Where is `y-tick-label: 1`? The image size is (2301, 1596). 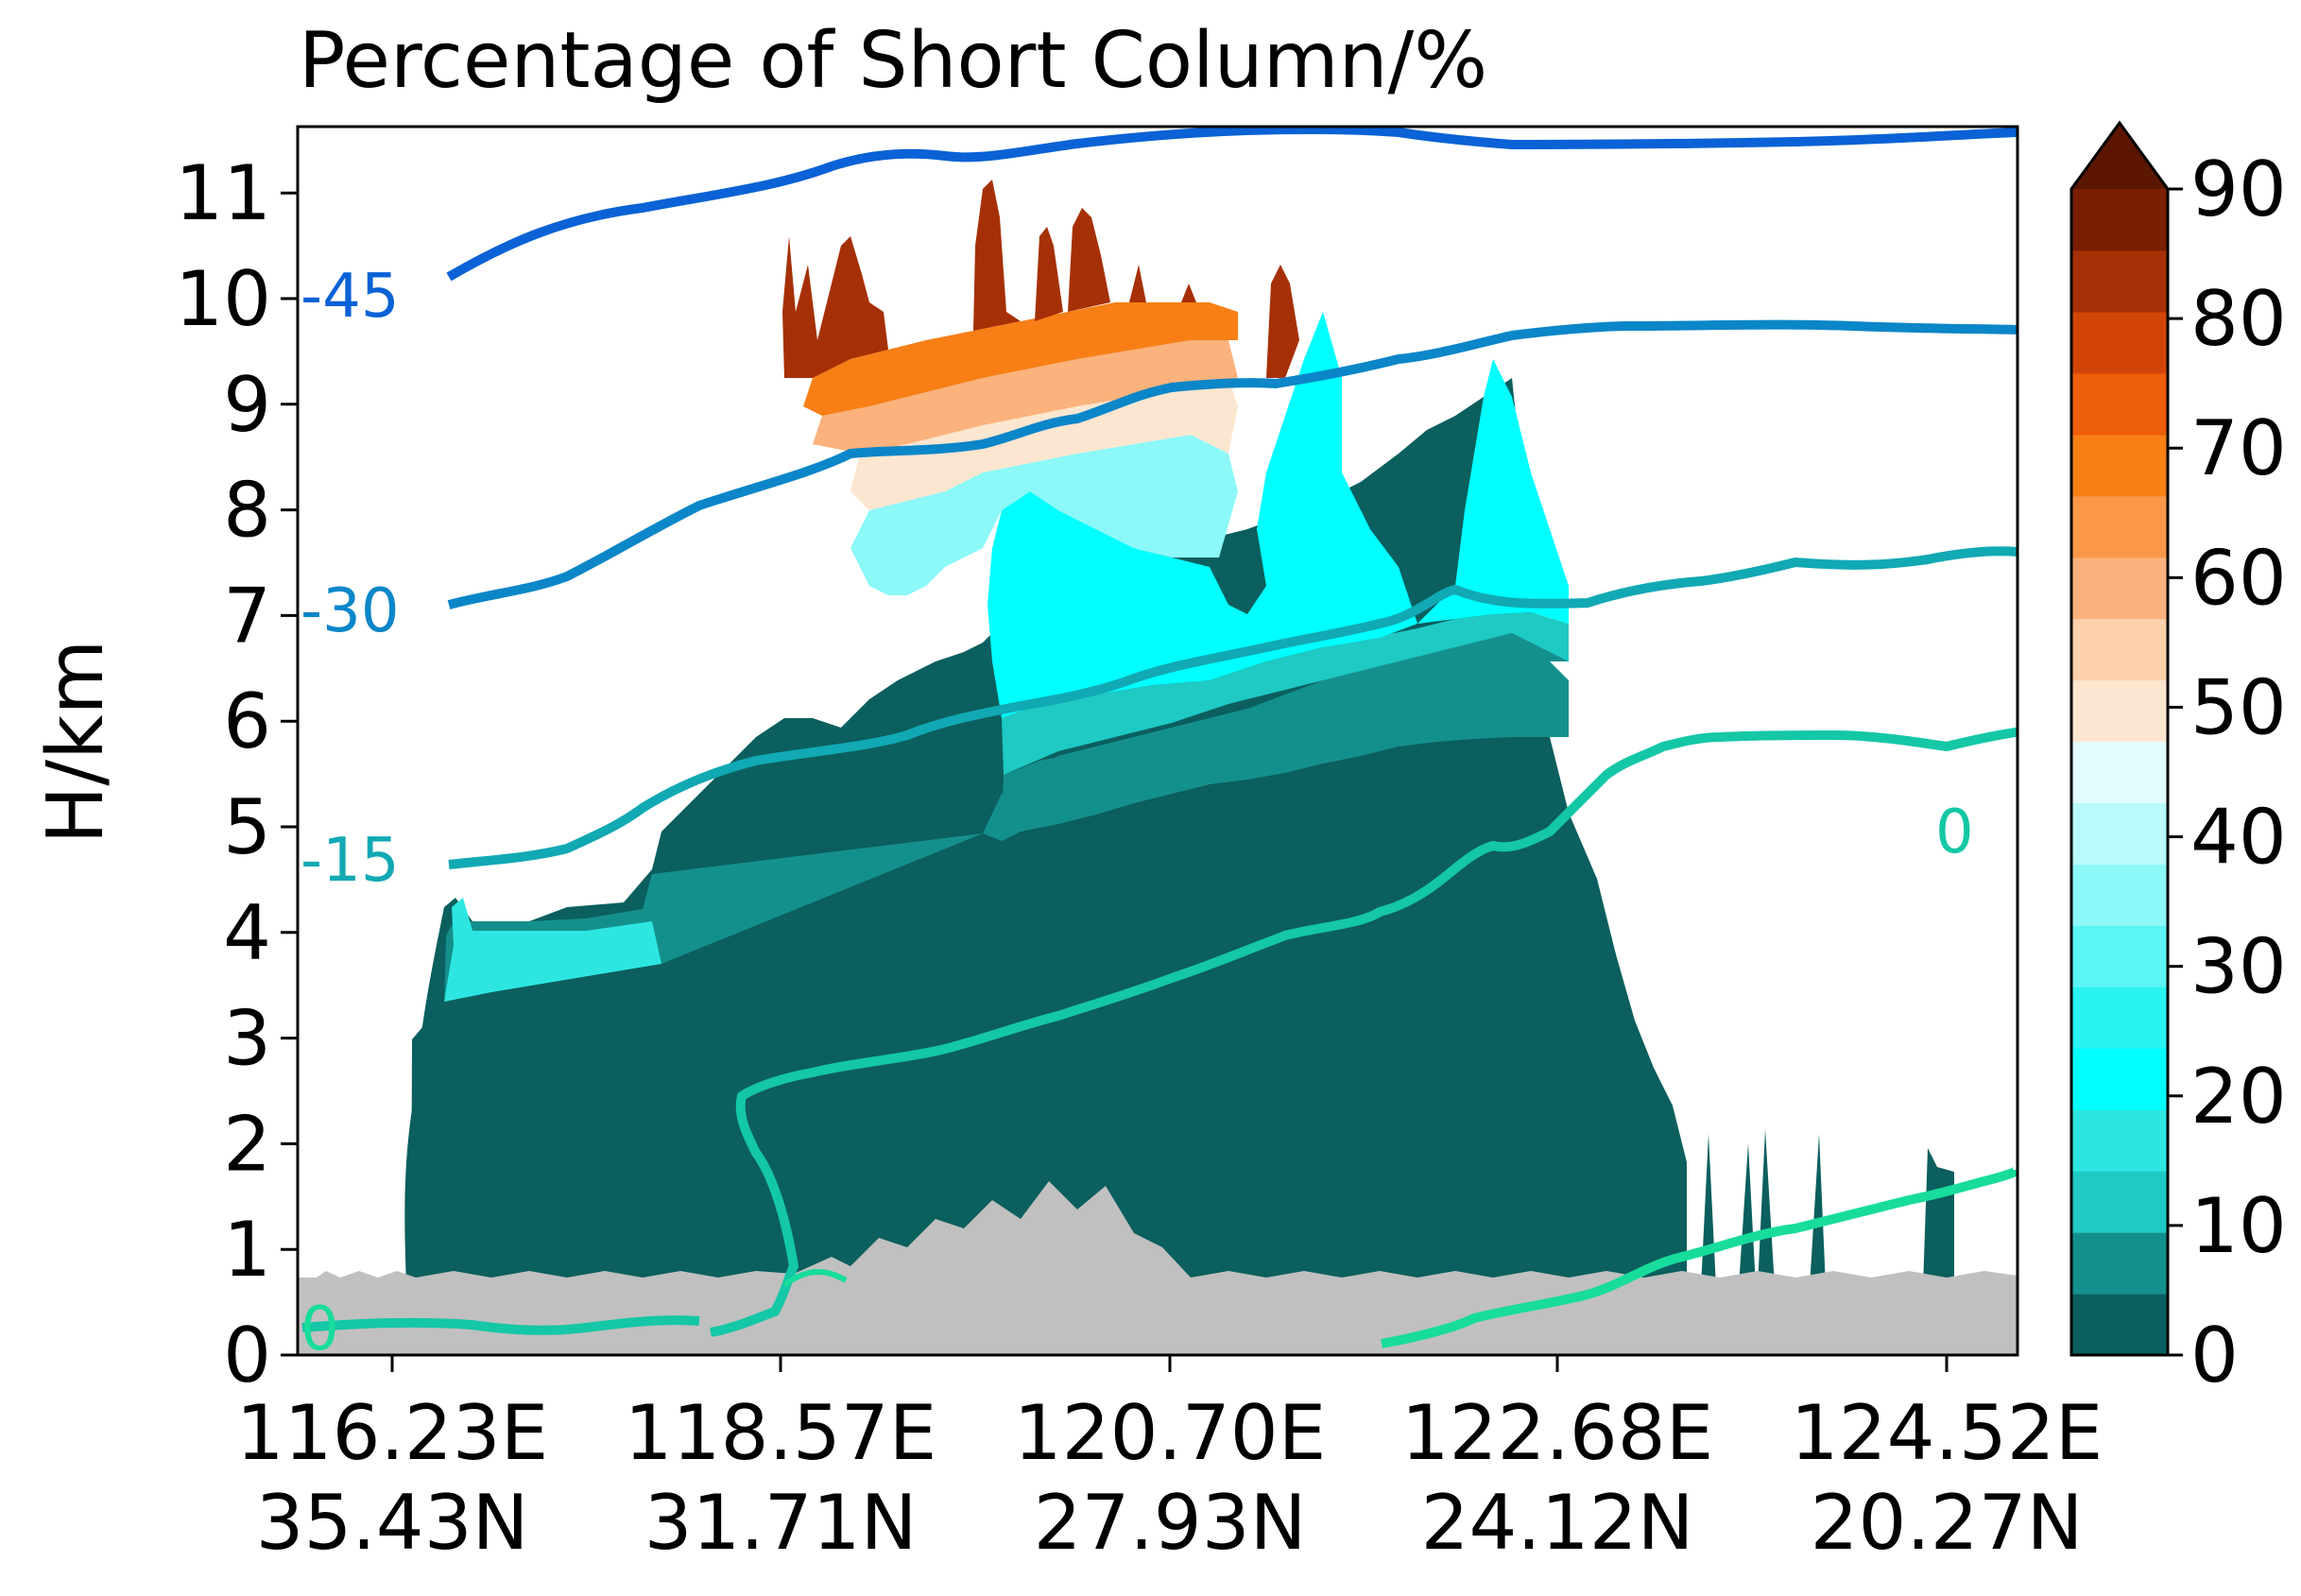 y-tick-label: 1 is located at coordinates (247, 1250).